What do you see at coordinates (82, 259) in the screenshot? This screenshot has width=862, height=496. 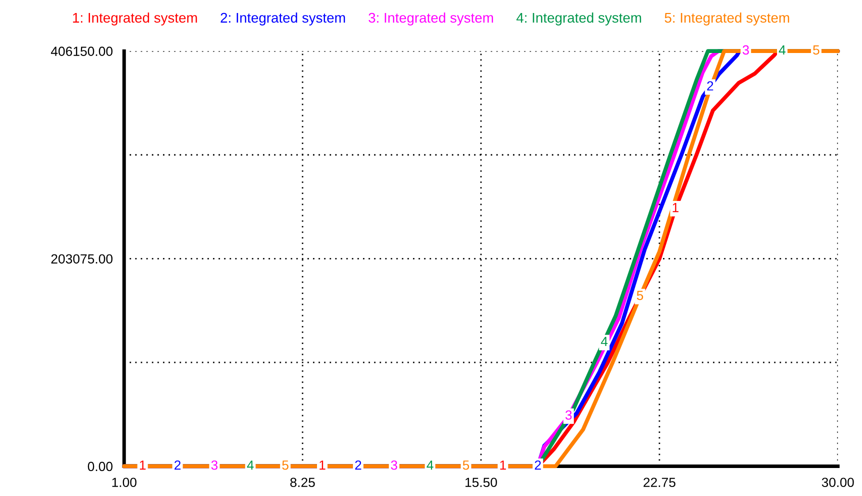 I see `y-tick-label: 203075.00` at bounding box center [82, 259].